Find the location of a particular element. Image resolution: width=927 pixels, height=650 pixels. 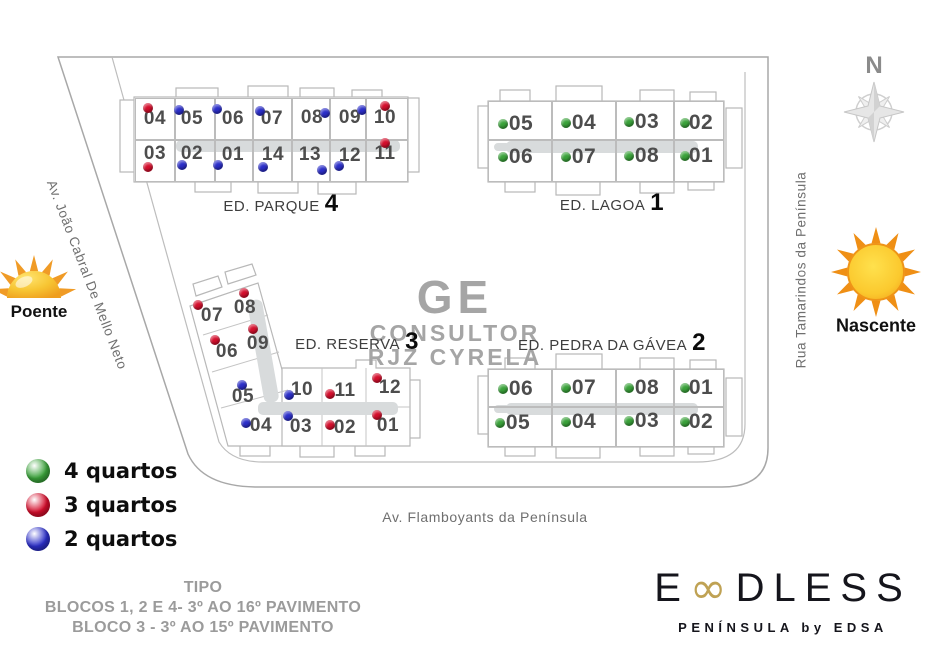

unit-number-parque-13: 13 is located at coordinates (310, 154).